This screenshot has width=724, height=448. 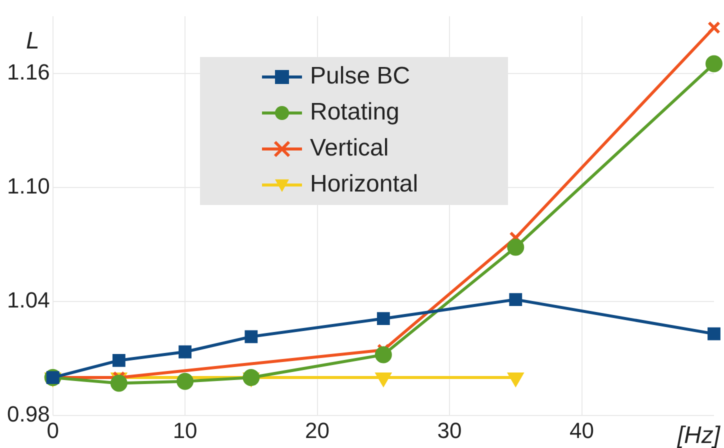 What do you see at coordinates (360, 76) in the screenshot?
I see `legend-label: Pulse BC` at bounding box center [360, 76].